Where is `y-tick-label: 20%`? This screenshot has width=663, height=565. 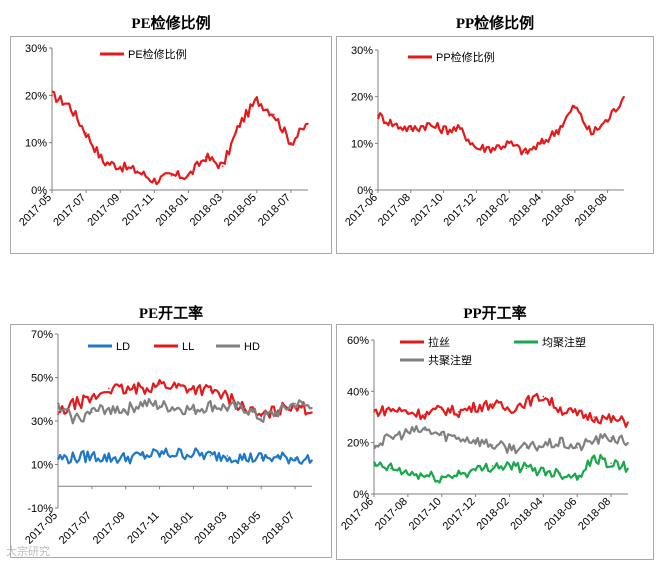 y-tick-label: 20% is located at coordinates (358, 444).